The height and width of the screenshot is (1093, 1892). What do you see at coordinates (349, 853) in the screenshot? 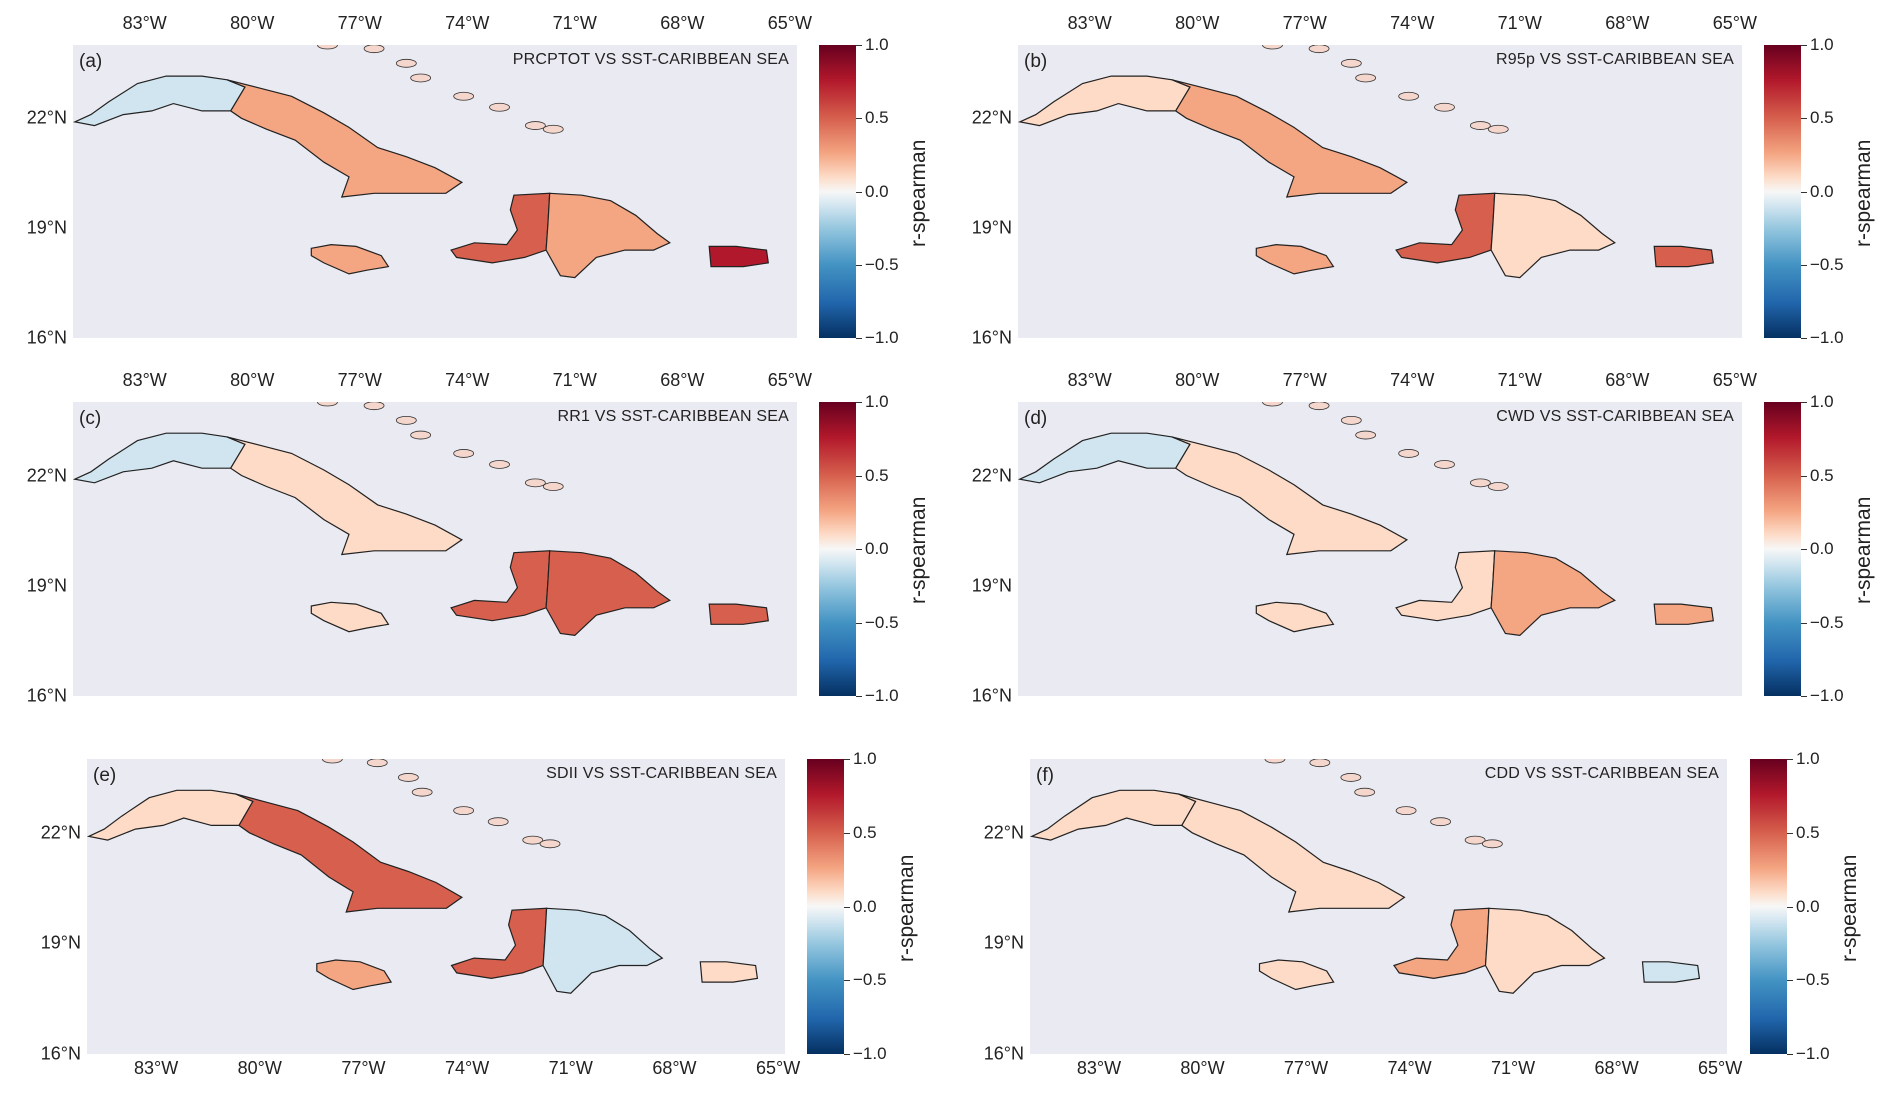
I see `cuba-e-region` at bounding box center [349, 853].